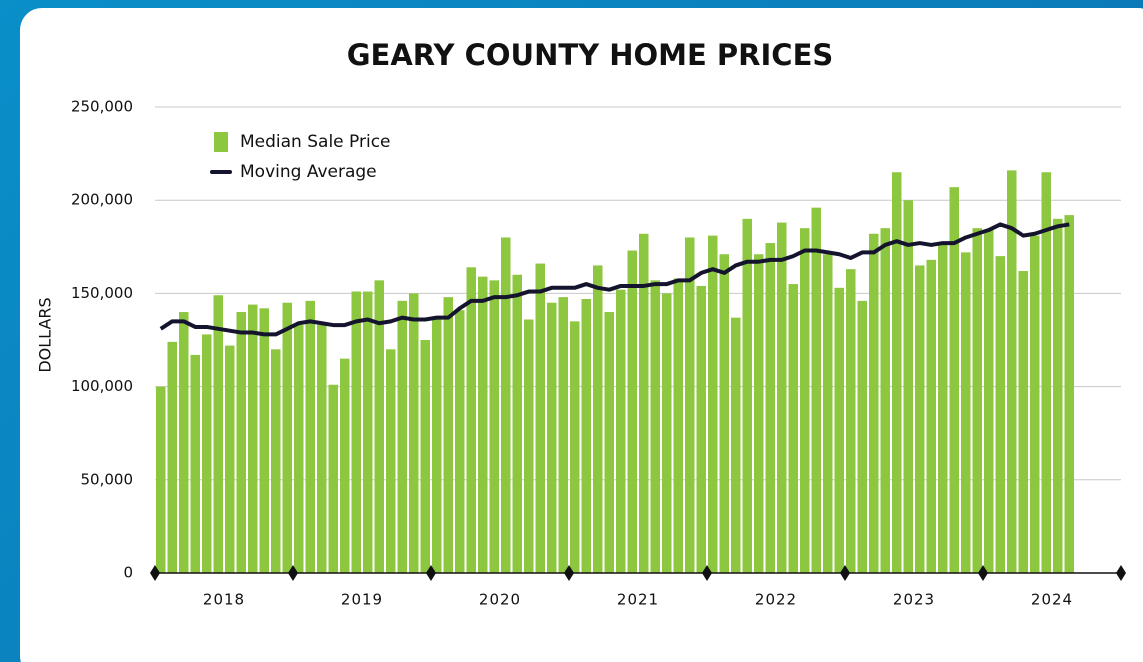 The width and height of the screenshot is (1143, 662). Describe the element at coordinates (102, 107) in the screenshot. I see `y-tick-label: 250,000` at that location.